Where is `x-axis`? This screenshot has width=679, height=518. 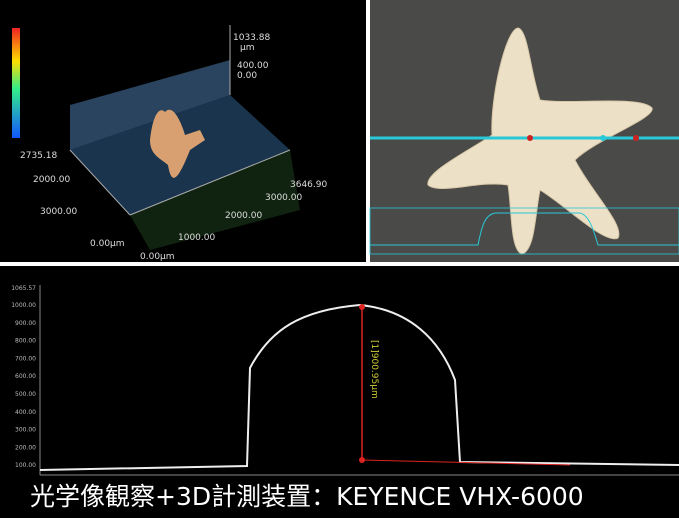
x-axis is located at coordinates (210, 182).